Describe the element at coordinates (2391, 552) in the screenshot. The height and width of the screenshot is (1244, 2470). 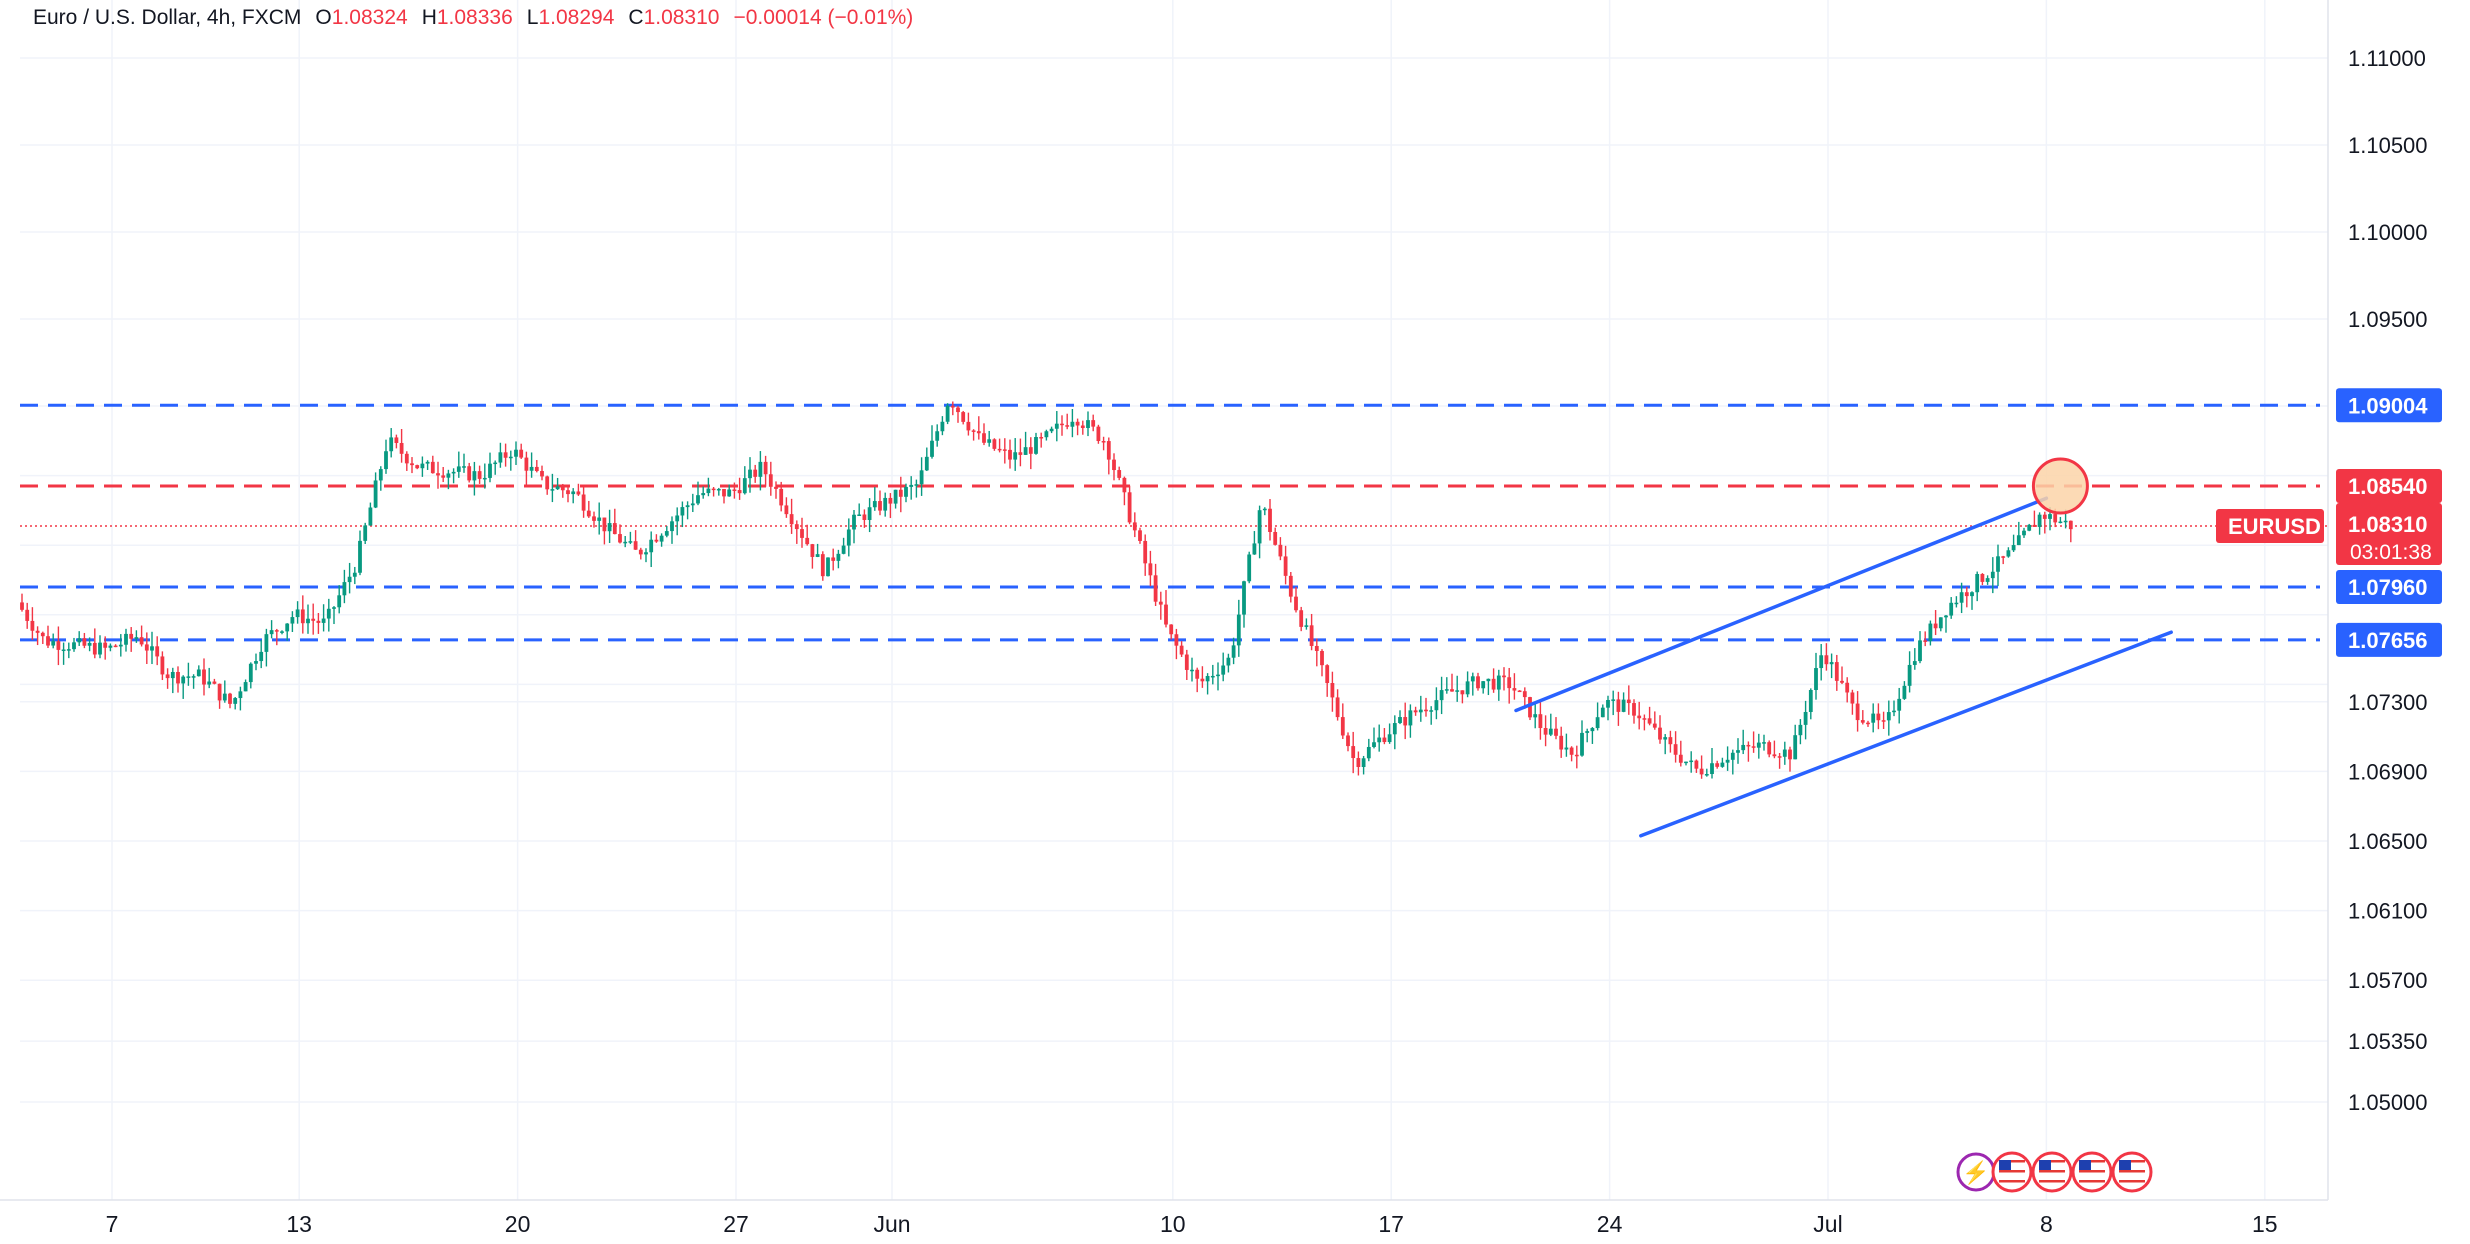
I see `countdown-label: 03:01:38` at that location.